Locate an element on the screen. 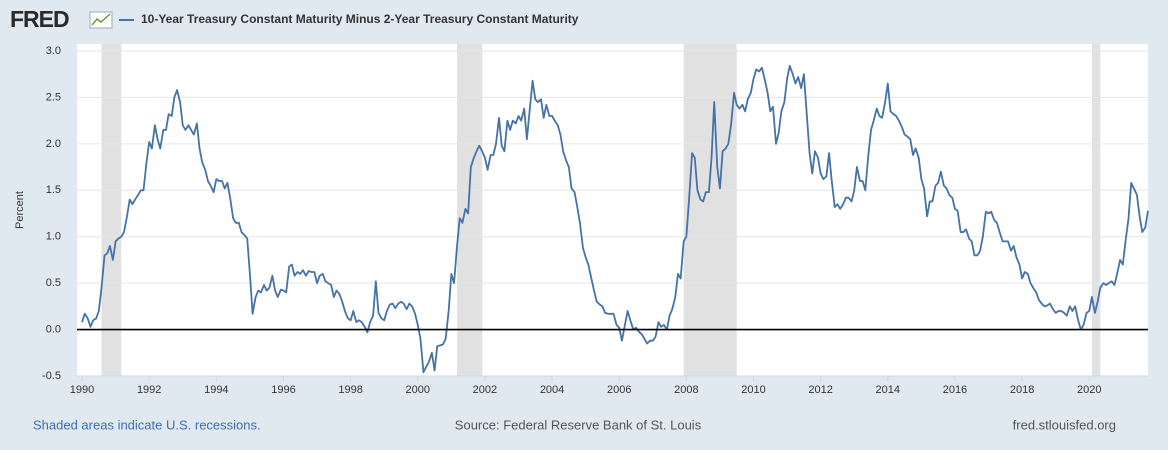 This screenshot has width=1168, height=450. x-tick-label: 2002 is located at coordinates (485, 390).